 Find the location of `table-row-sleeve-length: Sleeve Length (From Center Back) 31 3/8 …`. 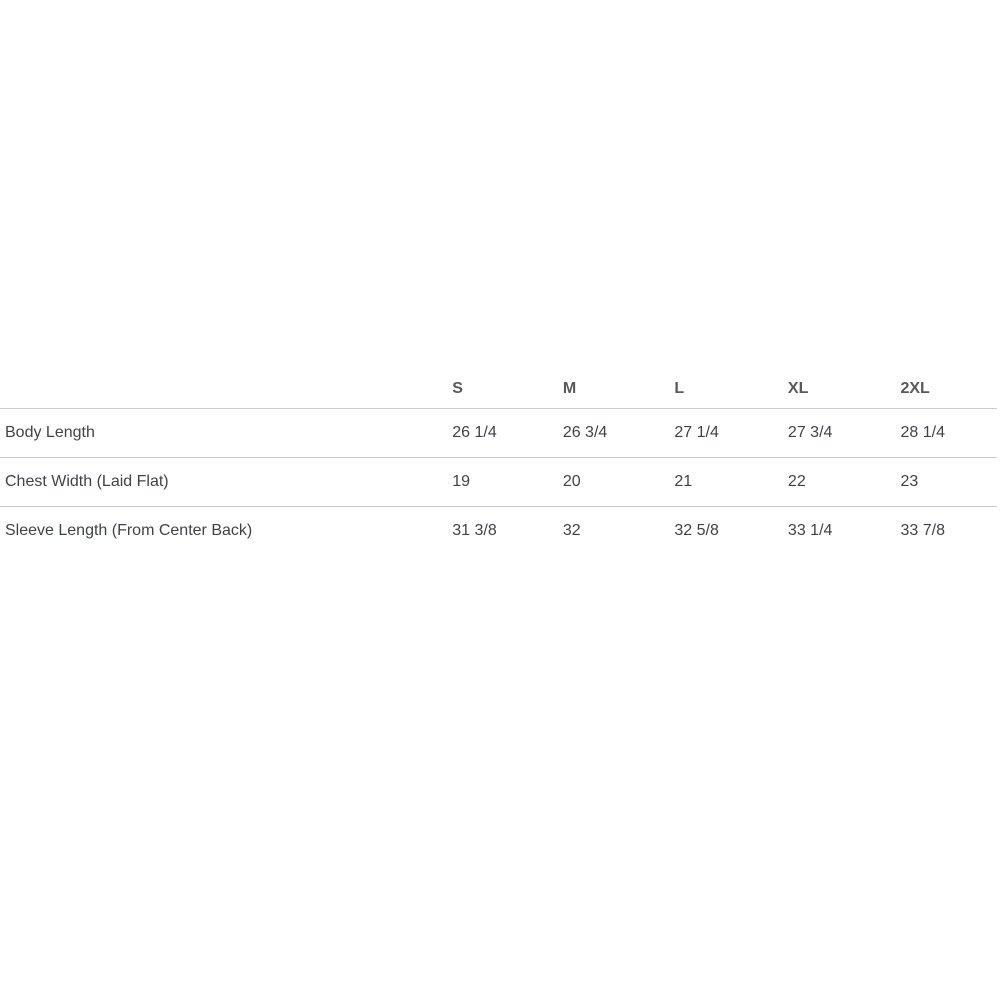

table-row-sleeve-length: Sleeve Length (From Center Back) 31 3/8 … is located at coordinates (498, 531).